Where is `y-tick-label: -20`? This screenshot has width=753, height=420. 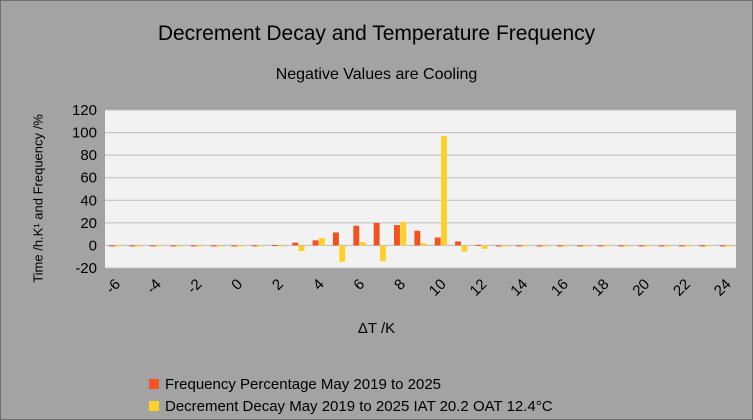 y-tick-label: -20 is located at coordinates (86, 268).